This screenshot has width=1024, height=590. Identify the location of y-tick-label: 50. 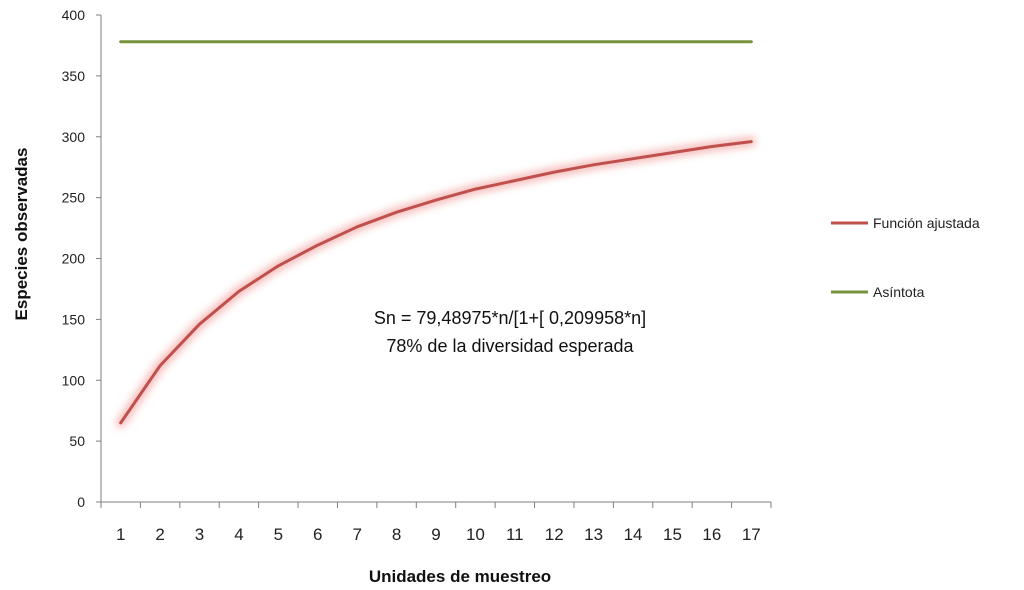
(77, 441).